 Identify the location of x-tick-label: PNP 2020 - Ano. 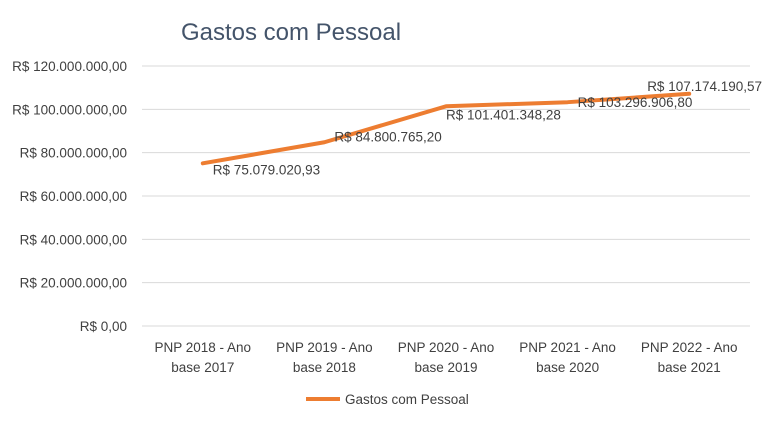
(446, 347).